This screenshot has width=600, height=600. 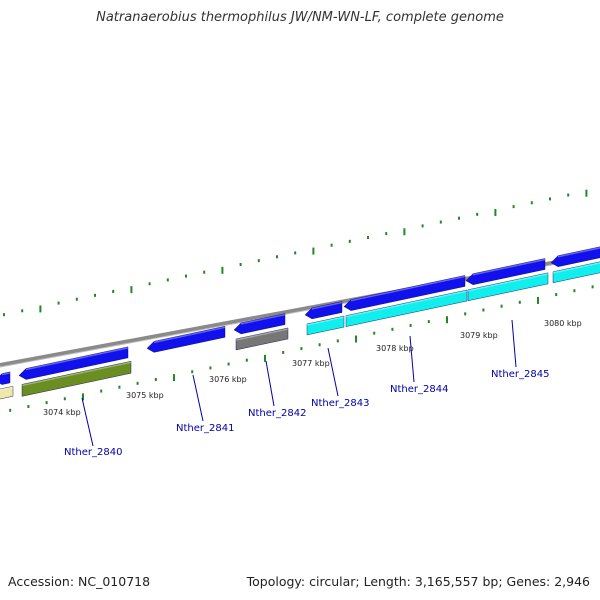 I want to click on gene-blue-0-highlight, so click(x=6, y=374).